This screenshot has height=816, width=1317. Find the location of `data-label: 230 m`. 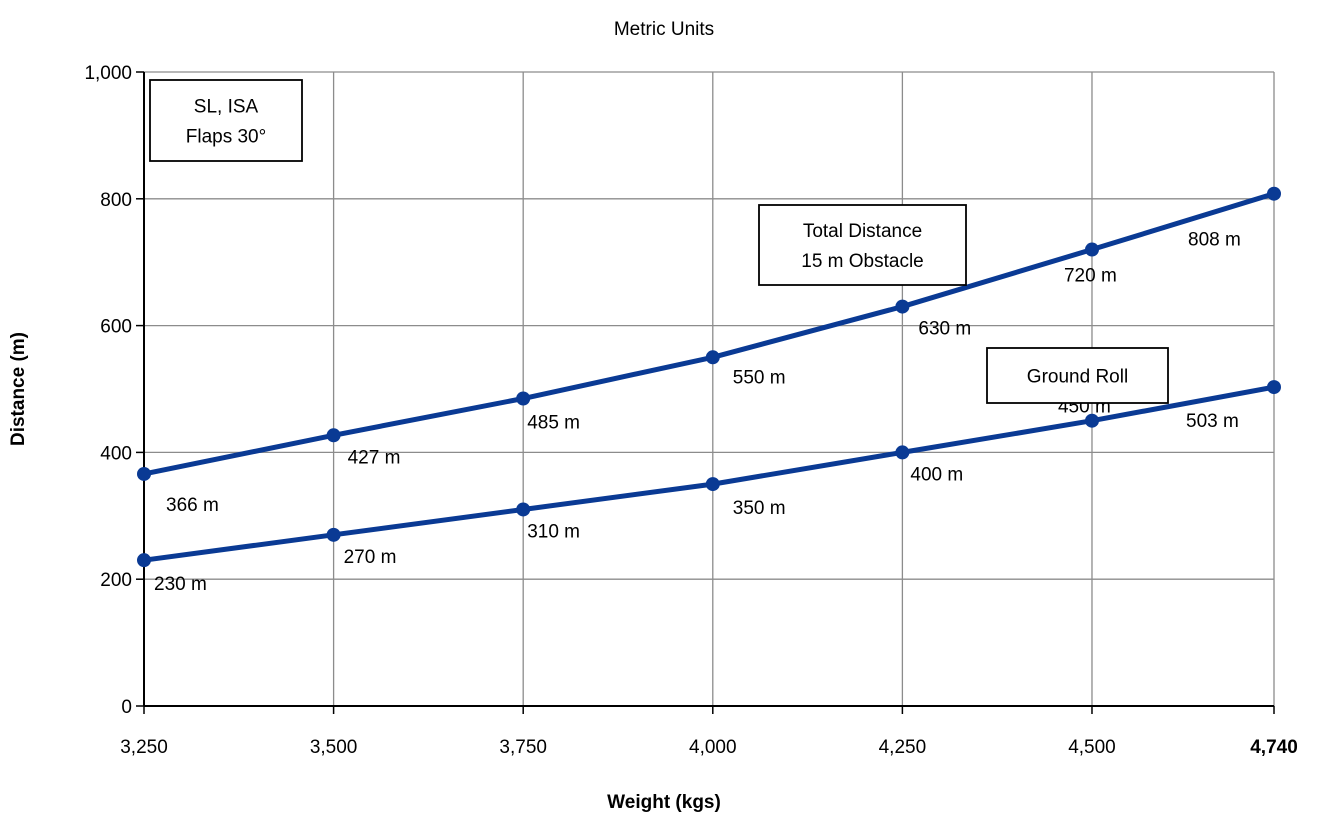

data-label: 230 m is located at coordinates (180, 584).